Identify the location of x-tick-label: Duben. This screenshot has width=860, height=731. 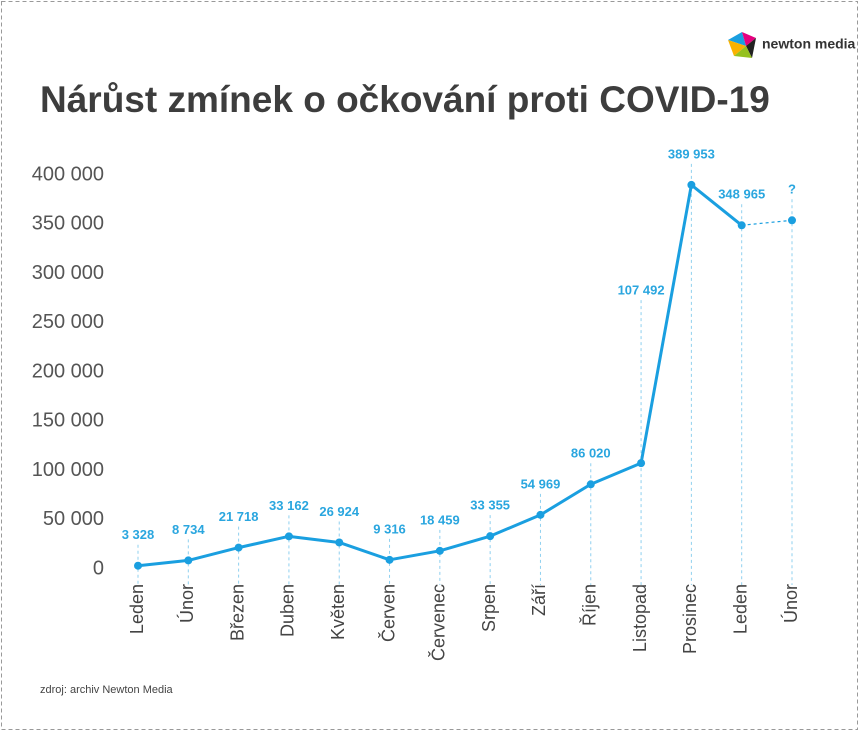
(288, 610).